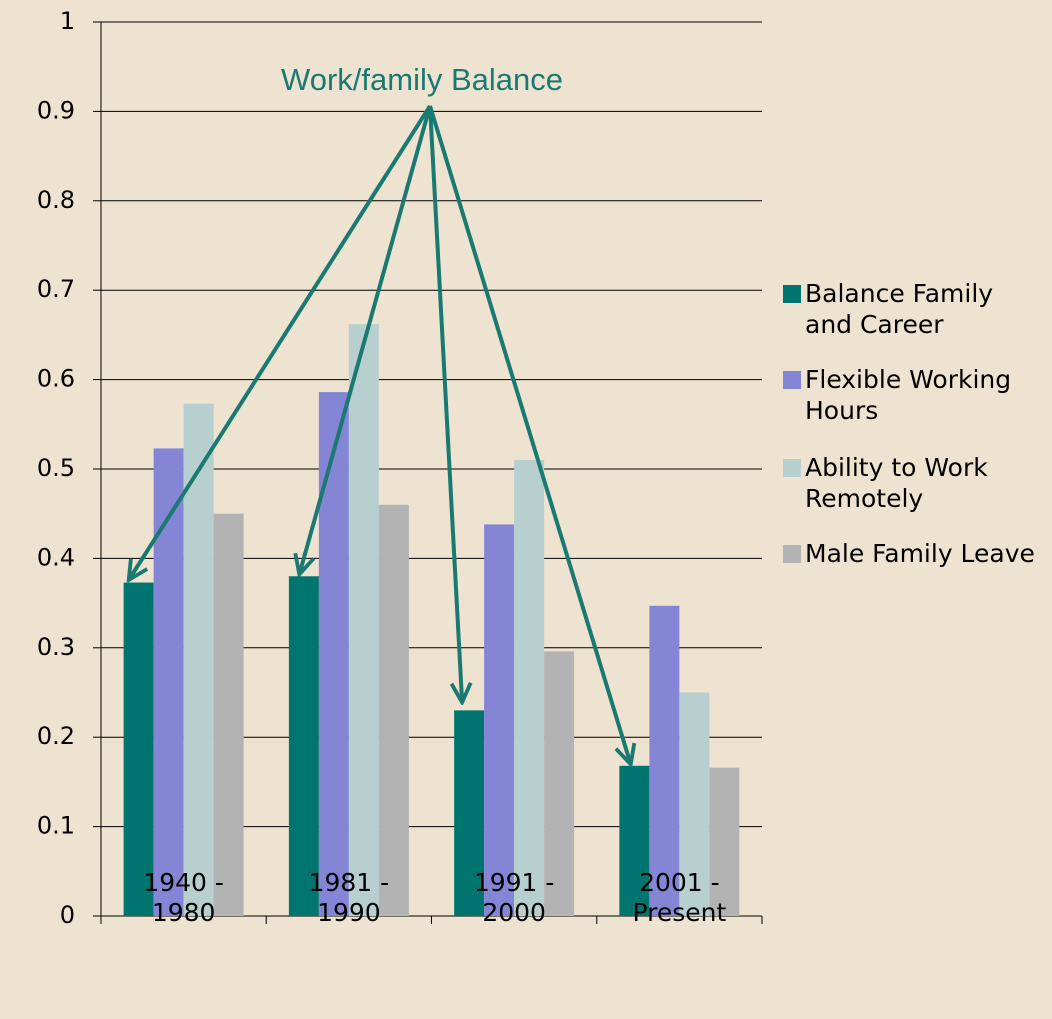  I want to click on y-tick-label: 0.1, so click(56, 826).